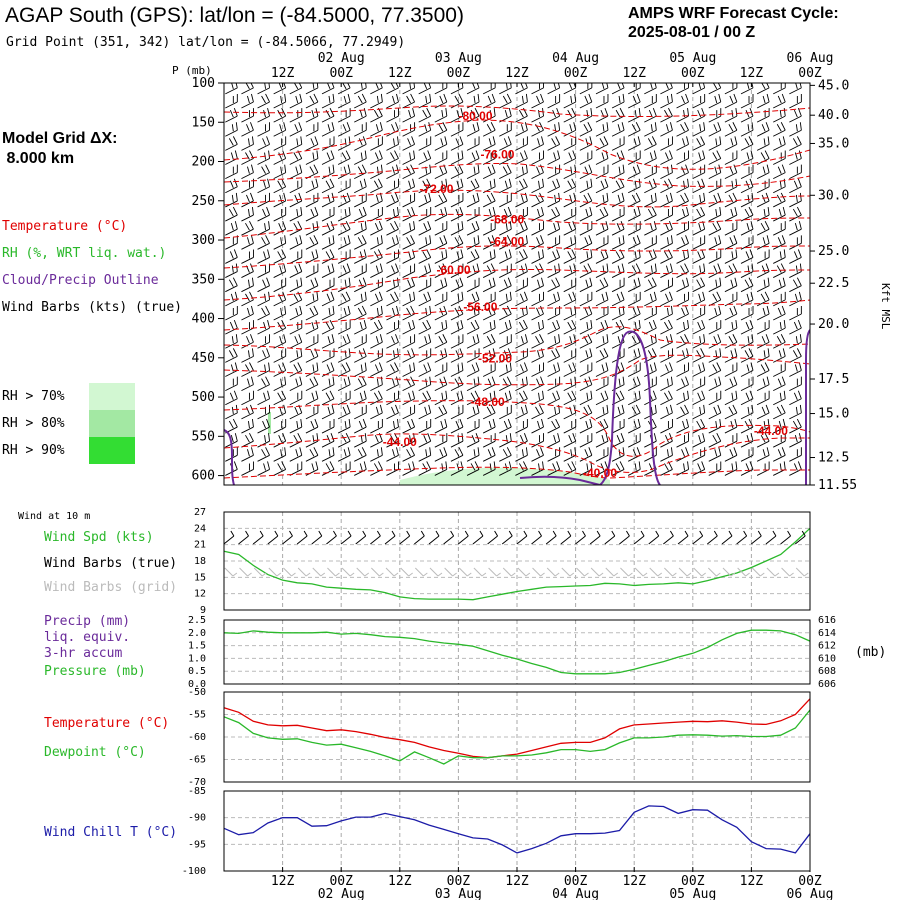 Image resolution: width=900 pixels, height=900 pixels. What do you see at coordinates (833, 414) in the screenshot?
I see `height-tick-label: 15.0` at bounding box center [833, 414].